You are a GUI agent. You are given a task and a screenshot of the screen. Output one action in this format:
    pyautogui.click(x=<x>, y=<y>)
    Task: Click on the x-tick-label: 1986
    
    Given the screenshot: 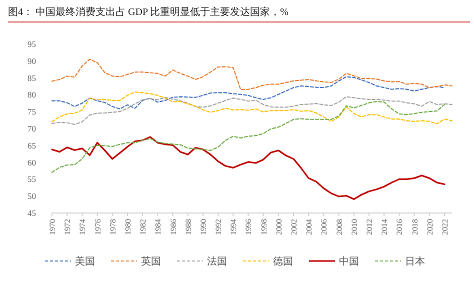 What is the action you would take?
    pyautogui.click(x=173, y=227)
    